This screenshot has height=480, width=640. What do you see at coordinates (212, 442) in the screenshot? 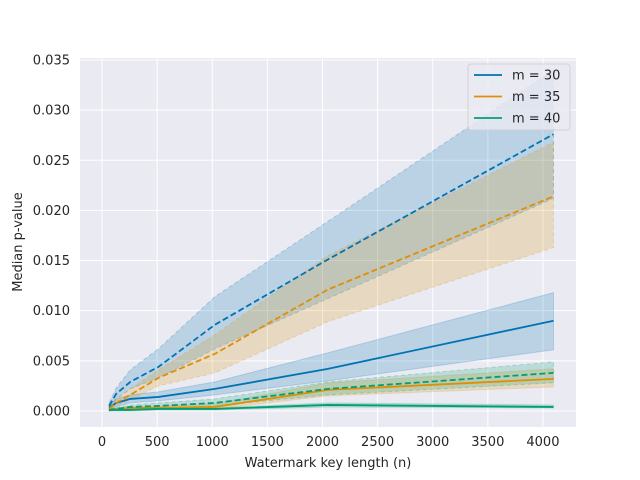
I see `x-tick-label: 1000` at bounding box center [212, 442].